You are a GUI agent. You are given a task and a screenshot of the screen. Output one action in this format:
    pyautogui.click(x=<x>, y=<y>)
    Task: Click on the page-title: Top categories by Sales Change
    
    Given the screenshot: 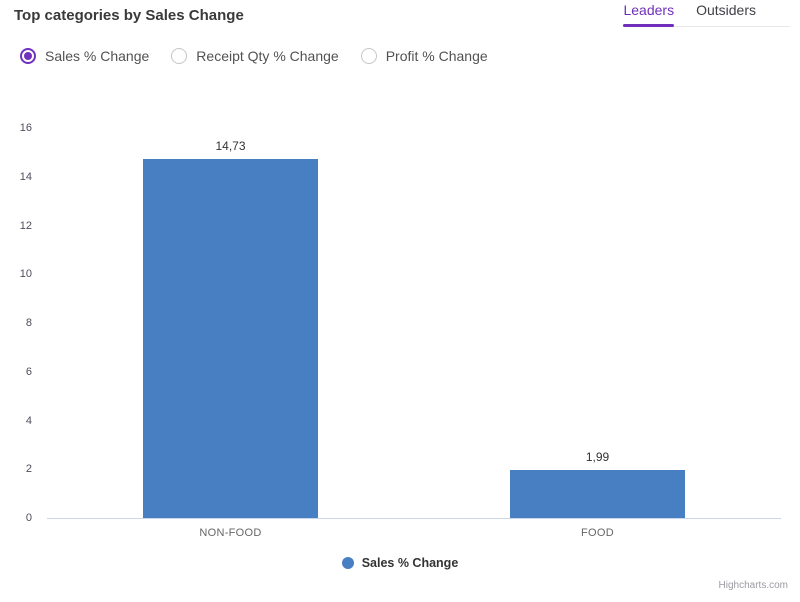 What is the action you would take?
    pyautogui.click(x=129, y=15)
    